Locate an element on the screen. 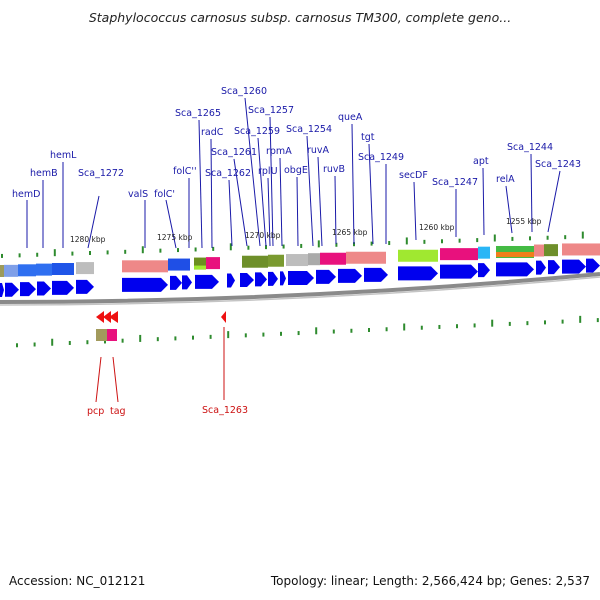 The height and width of the screenshot is (600, 600). lower-label-tag: tag is located at coordinates (118, 411).